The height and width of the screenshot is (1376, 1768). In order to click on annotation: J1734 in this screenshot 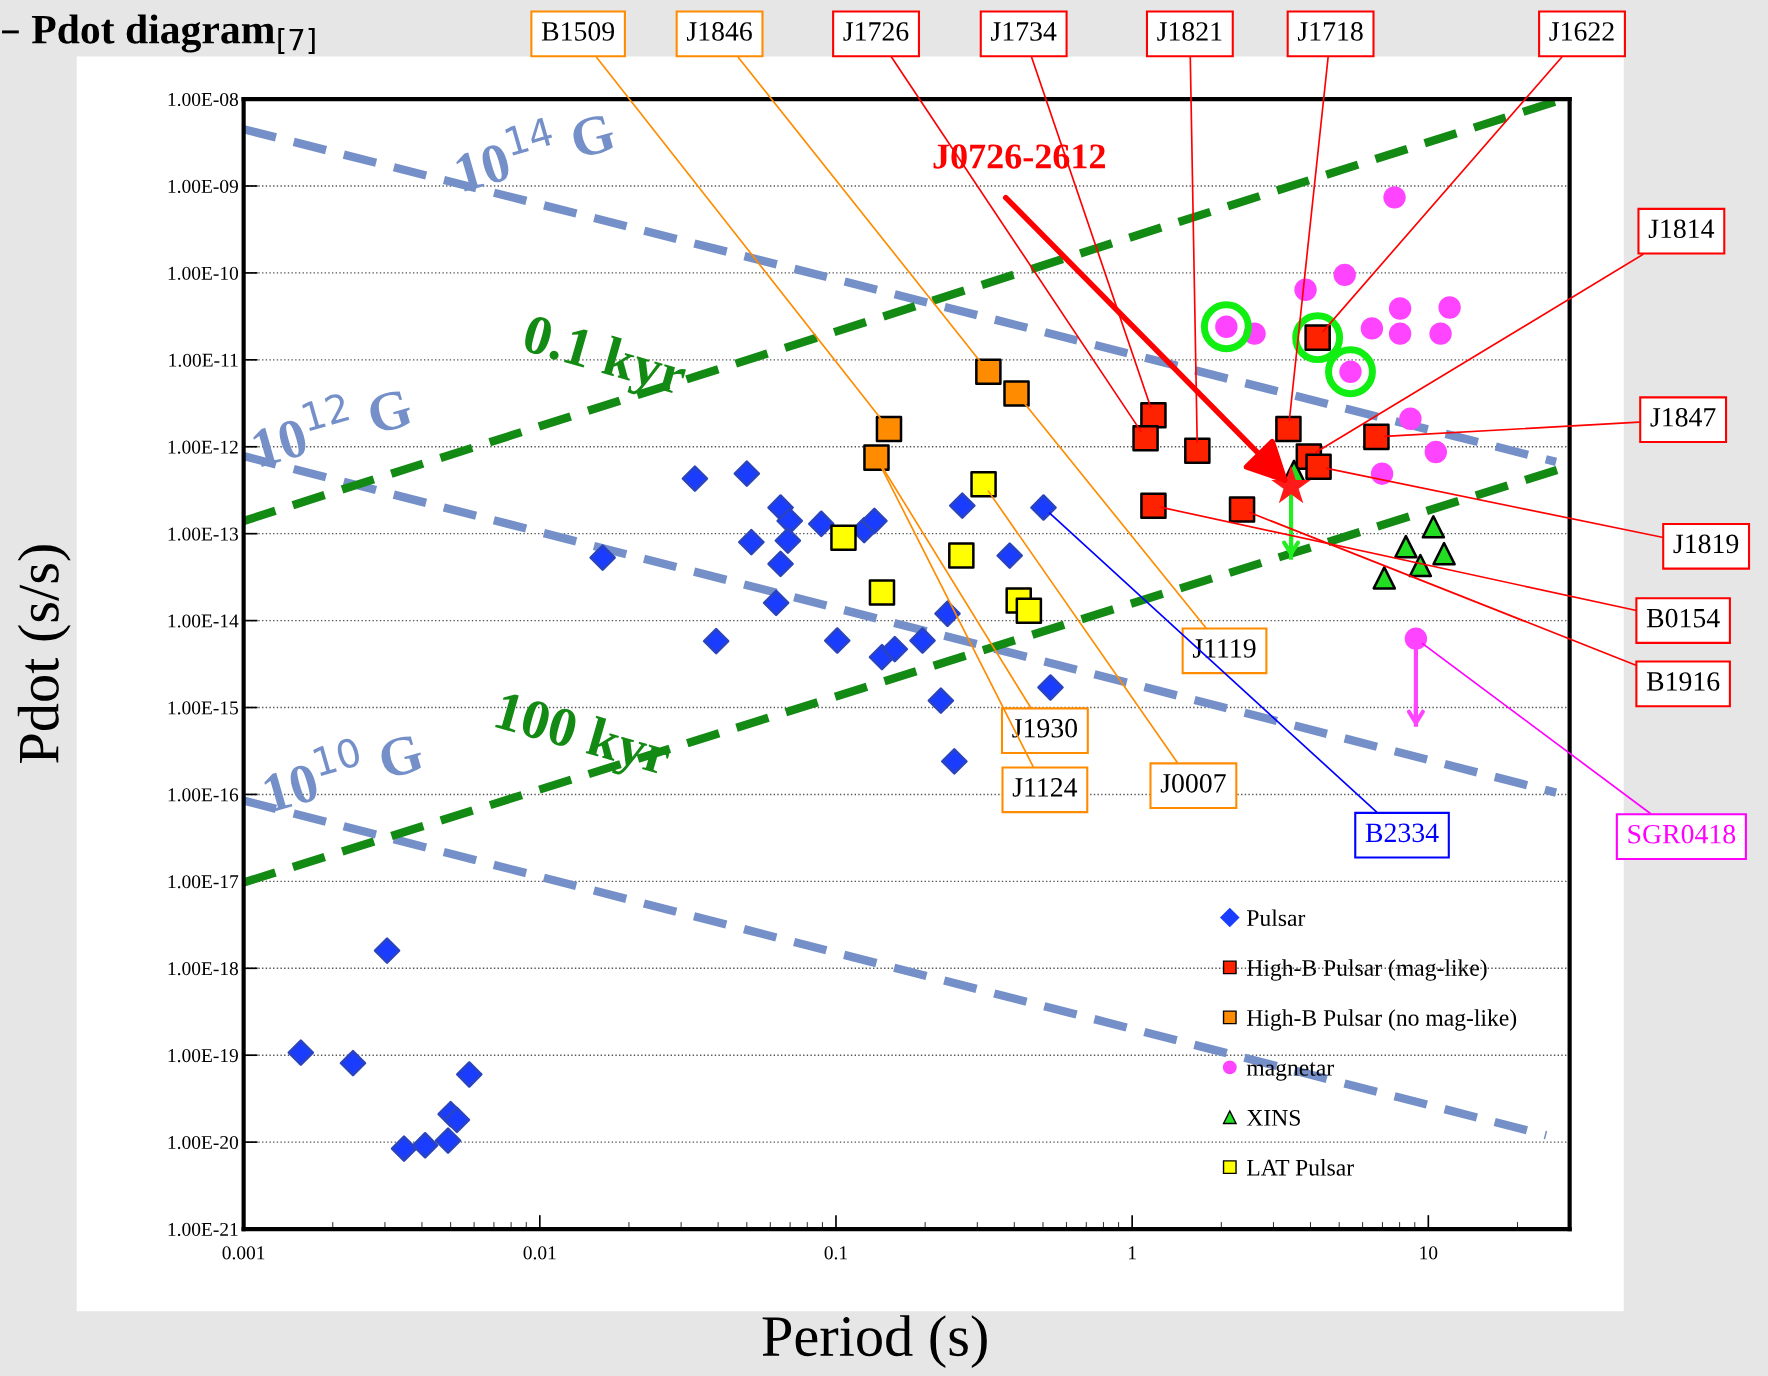, I will do `click(1024, 31)`.